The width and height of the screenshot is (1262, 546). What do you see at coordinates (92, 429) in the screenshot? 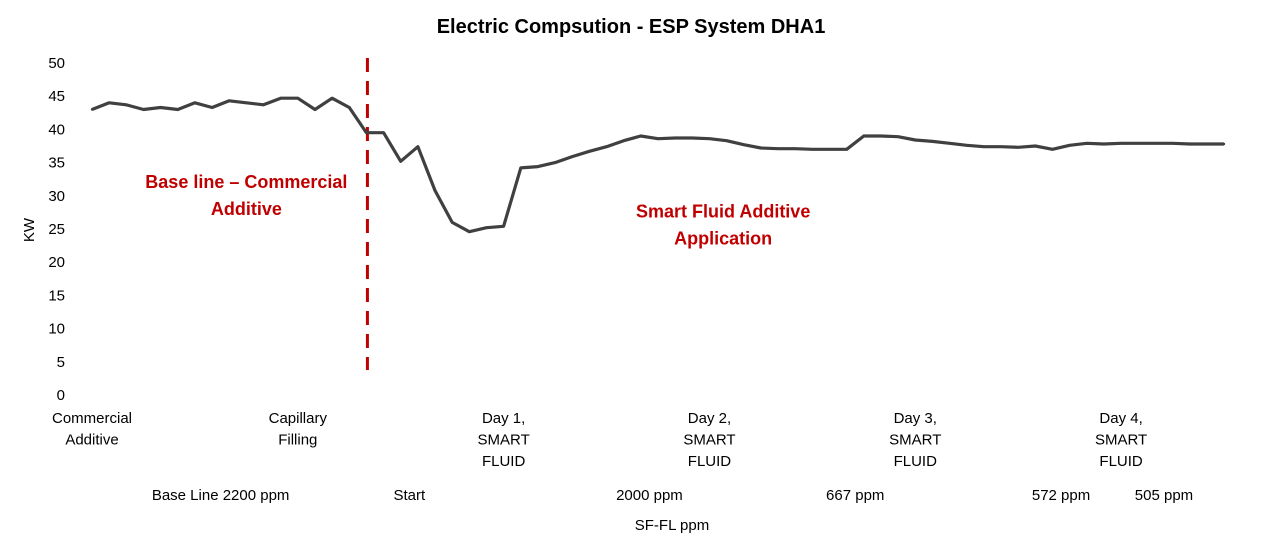
I see `x-tick-label: Commercial Additive` at bounding box center [92, 429].